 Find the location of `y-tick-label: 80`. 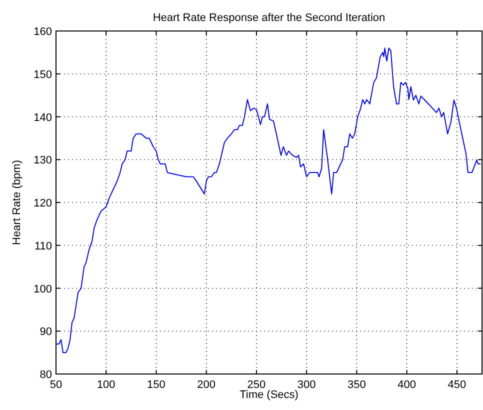

y-tick-label: 80 is located at coordinates (46, 375).